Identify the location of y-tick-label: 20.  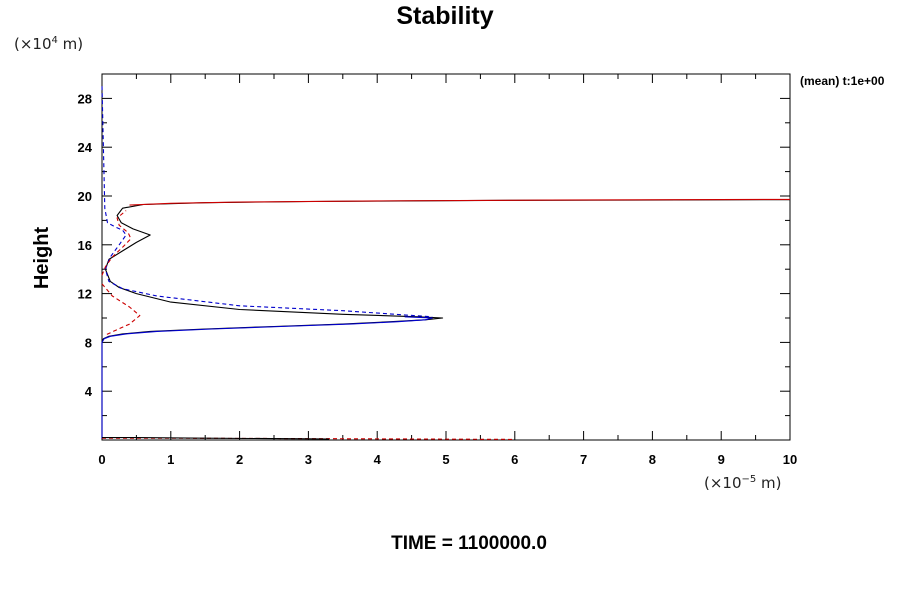
(85, 196).